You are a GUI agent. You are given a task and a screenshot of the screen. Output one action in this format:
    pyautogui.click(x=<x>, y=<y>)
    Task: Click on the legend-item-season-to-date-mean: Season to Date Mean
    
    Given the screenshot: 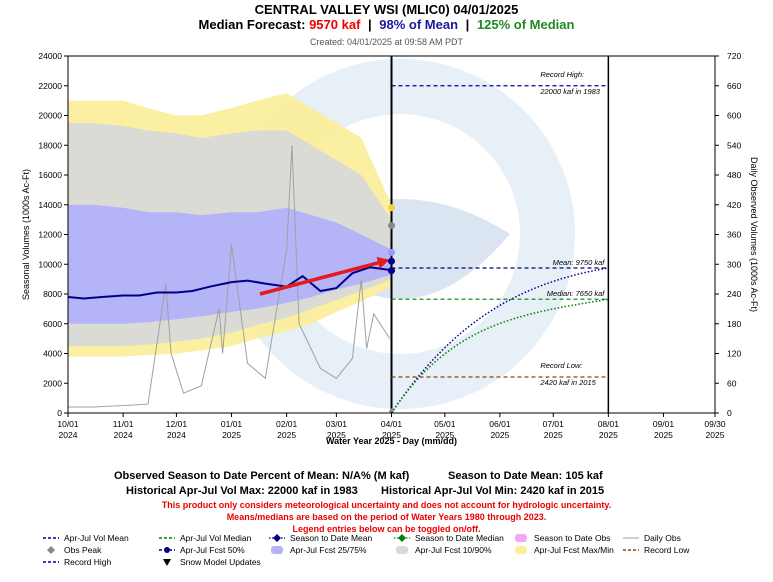 What is the action you would take?
    pyautogui.click(x=320, y=538)
    